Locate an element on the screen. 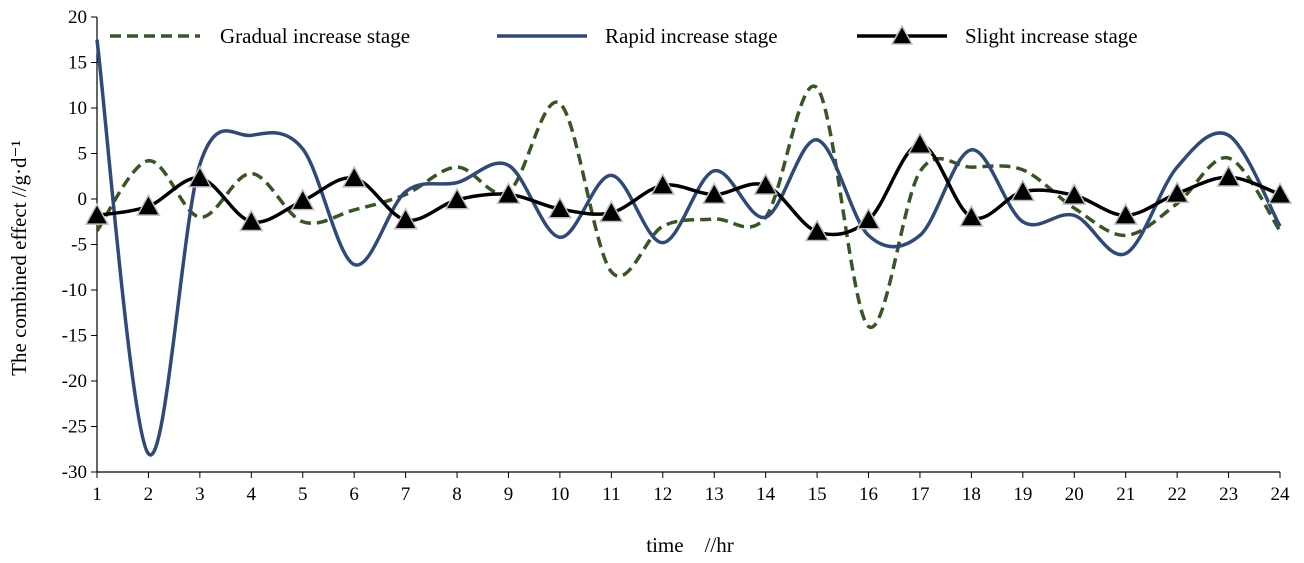 The width and height of the screenshot is (1304, 563). y-tick-label: 0 is located at coordinates (83, 199).